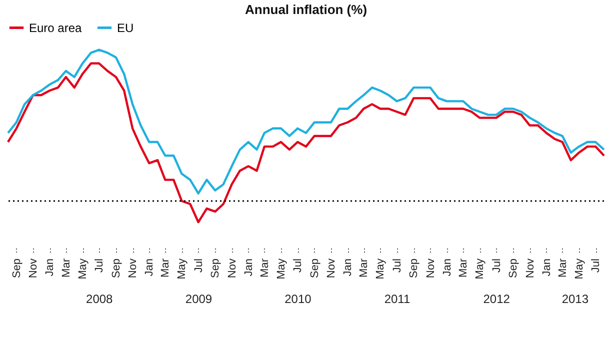 This screenshot has height=346, width=614. Describe the element at coordinates (198, 299) in the screenshot. I see `text: 2009` at that location.